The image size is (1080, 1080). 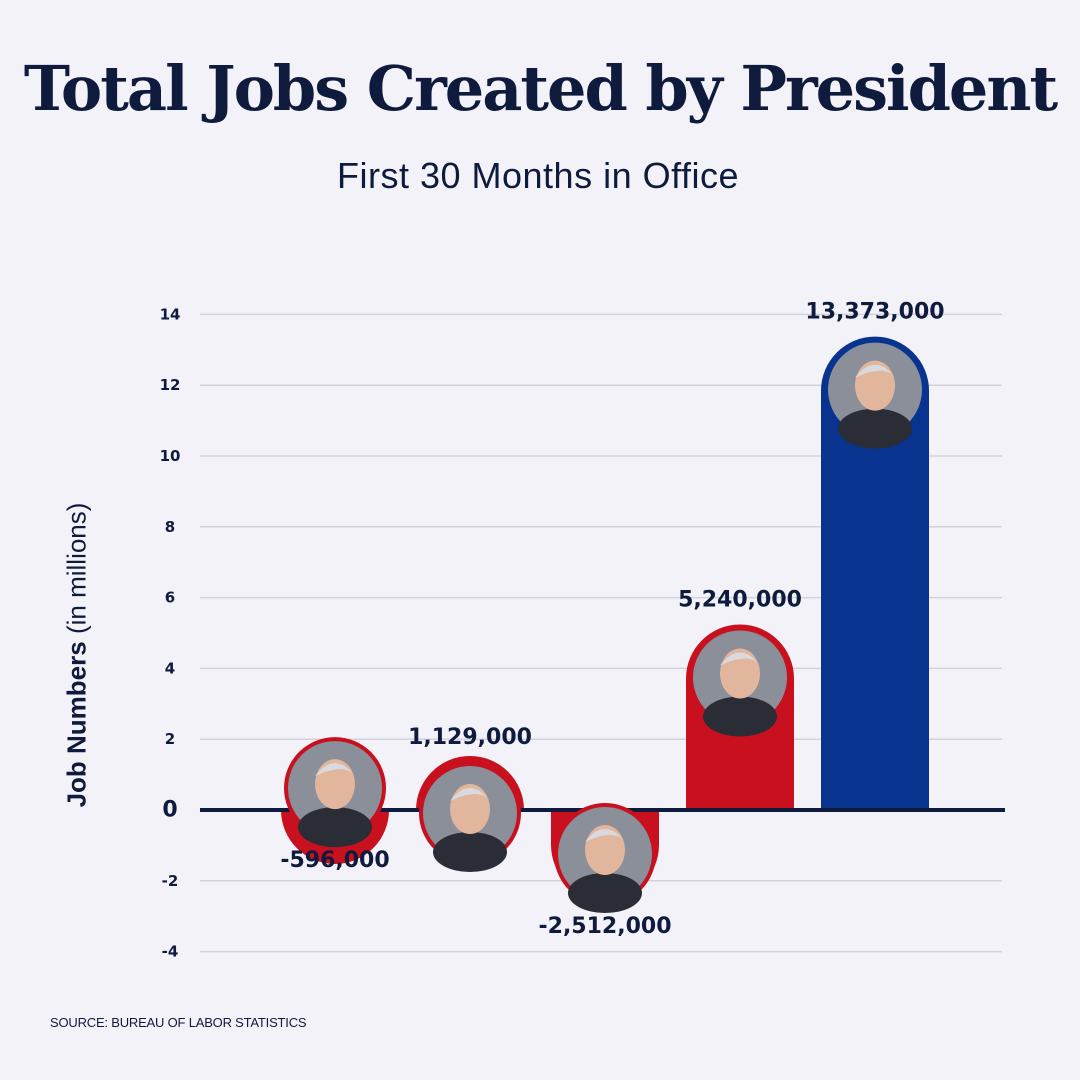 What do you see at coordinates (170, 598) in the screenshot?
I see `y-tick-label: 6` at bounding box center [170, 598].